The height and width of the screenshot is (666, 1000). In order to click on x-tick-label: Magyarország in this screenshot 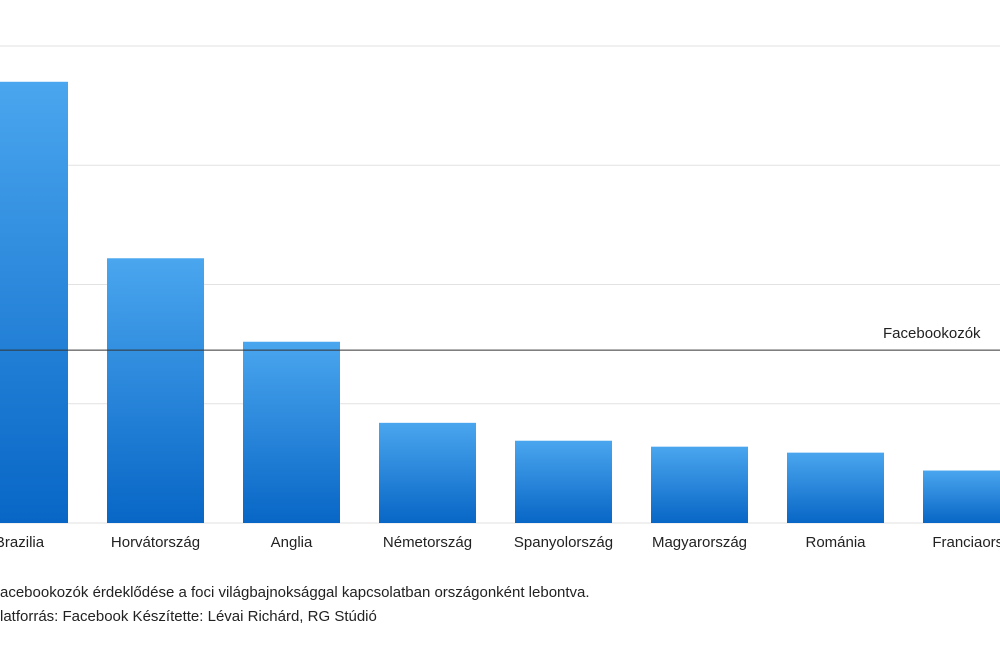, I will do `click(699, 542)`.